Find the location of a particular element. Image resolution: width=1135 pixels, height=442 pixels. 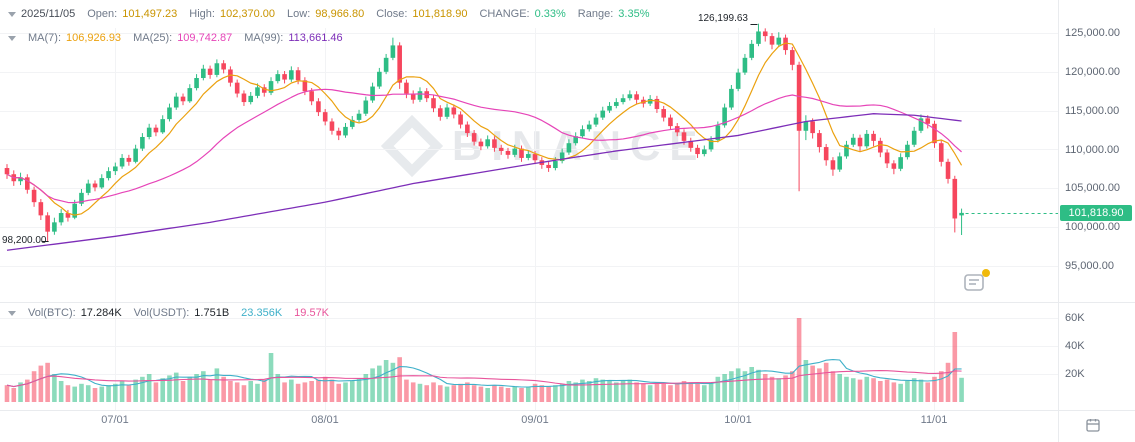

volume-tick: 40K is located at coordinates (1075, 346).